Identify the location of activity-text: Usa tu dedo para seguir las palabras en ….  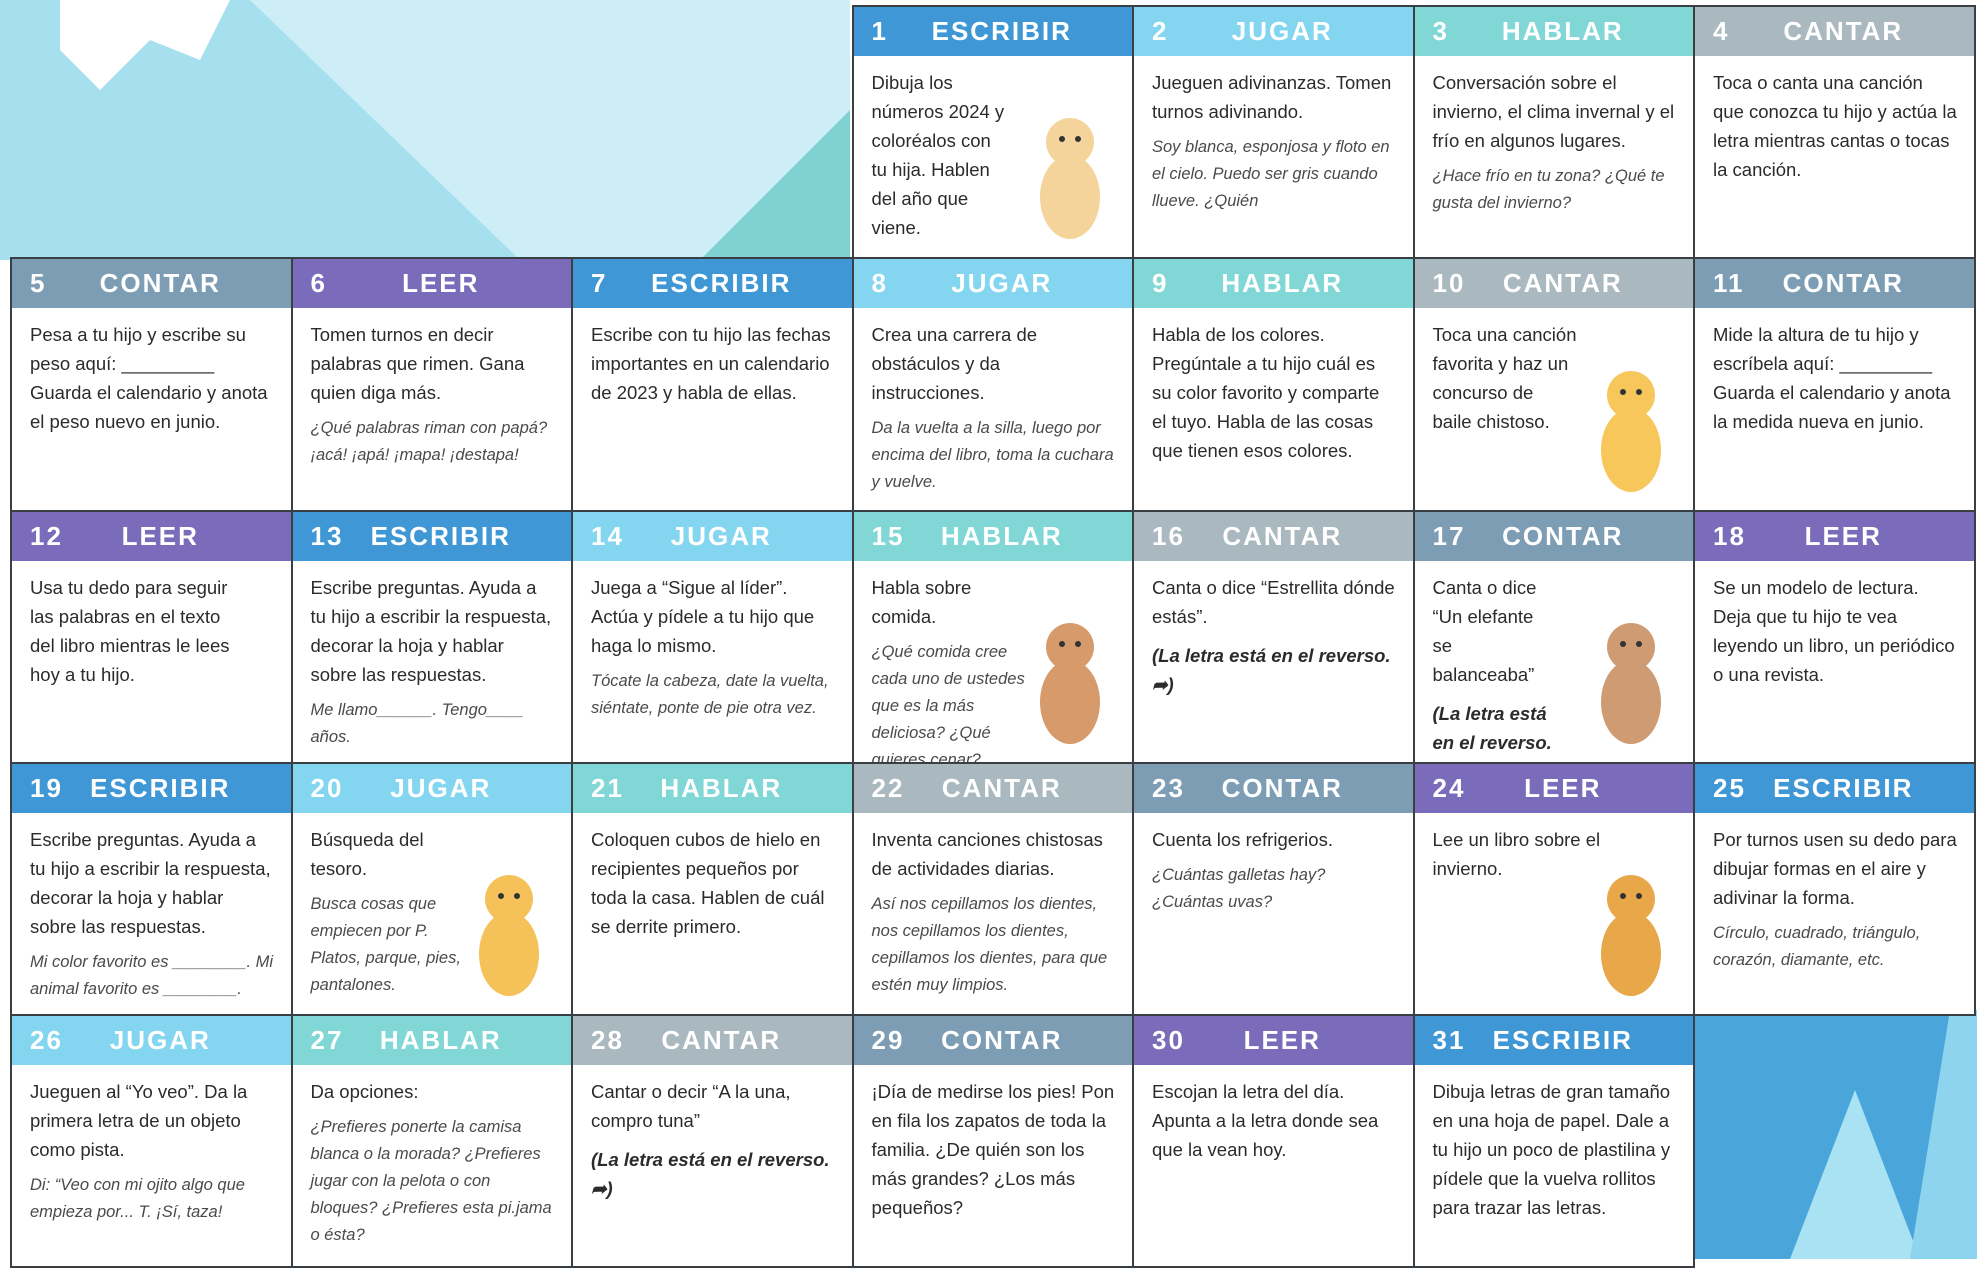
(130, 630).